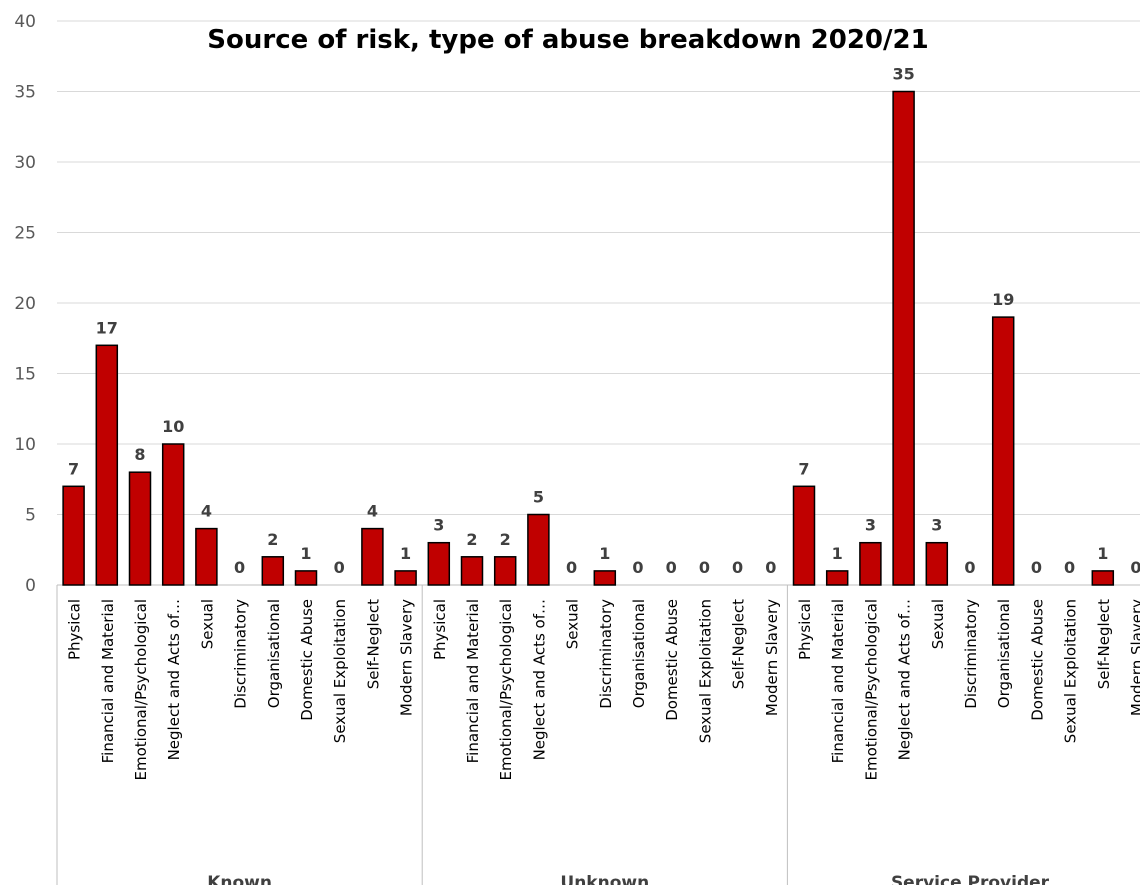 The image size is (1140, 885). I want to click on y-tick-label: 40, so click(25, 22).